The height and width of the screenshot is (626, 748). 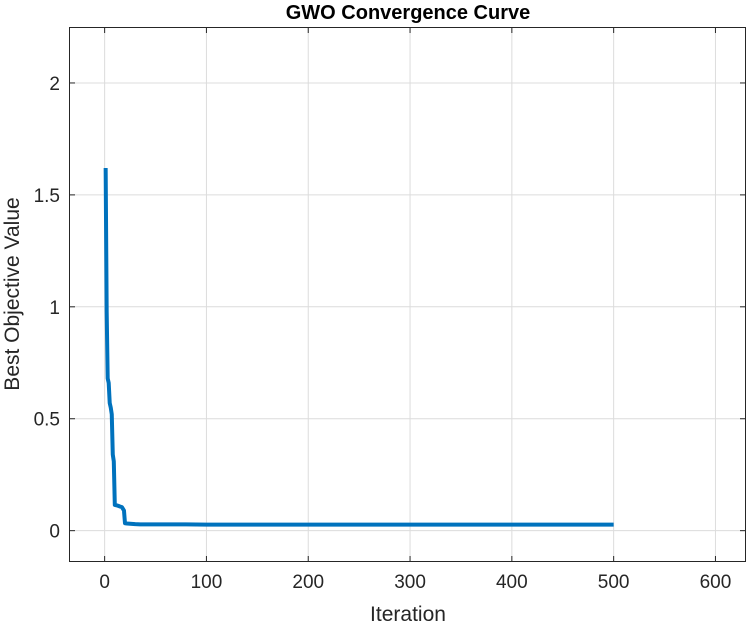 What do you see at coordinates (512, 582) in the screenshot?
I see `x-tick-label: 400` at bounding box center [512, 582].